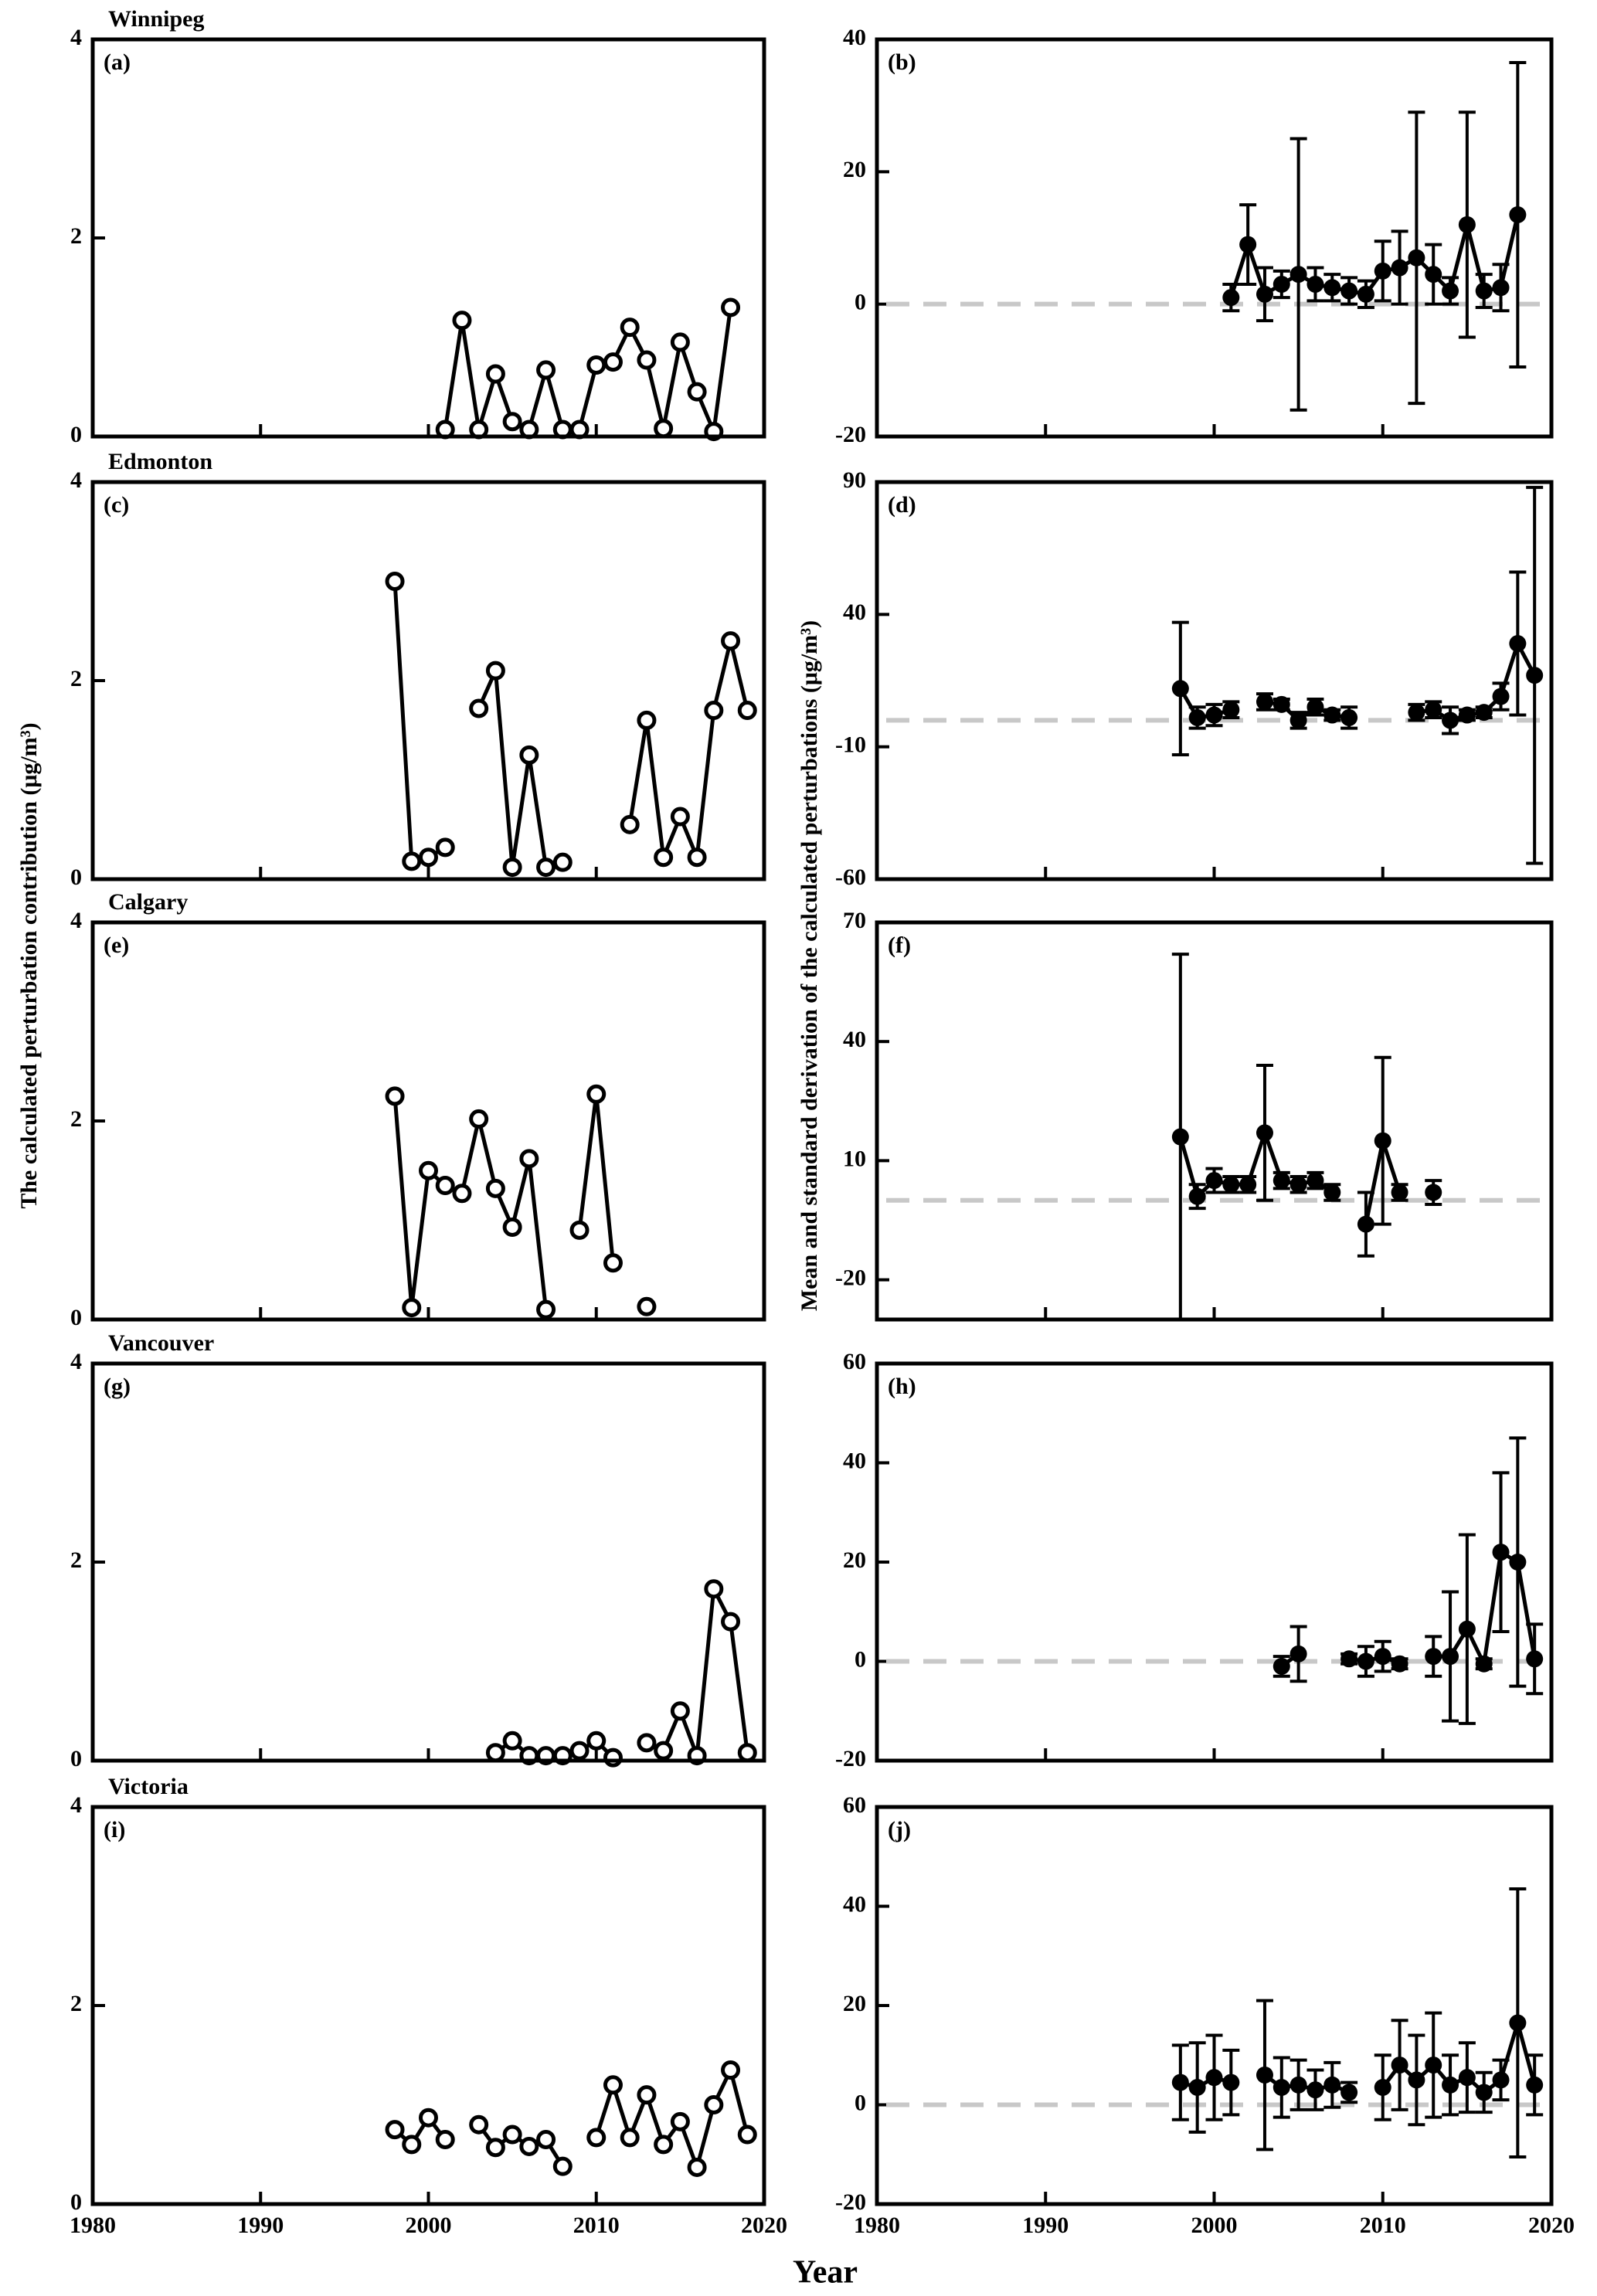 The height and width of the screenshot is (2296, 1597). What do you see at coordinates (115, 1830) in the screenshot?
I see `panel-label: (i)` at bounding box center [115, 1830].